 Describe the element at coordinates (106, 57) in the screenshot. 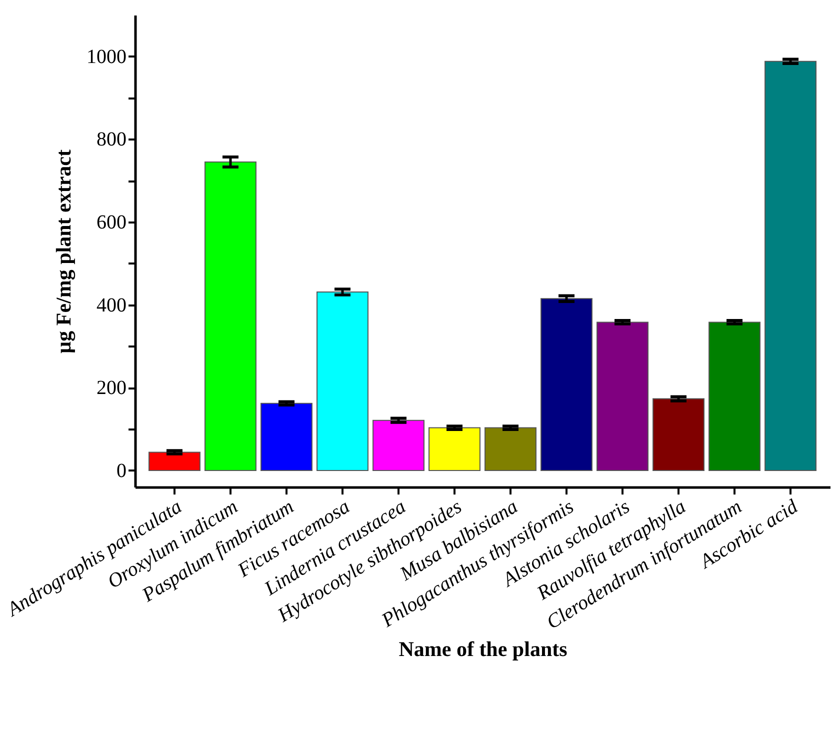

I see `y-tick-label: 1000` at that location.